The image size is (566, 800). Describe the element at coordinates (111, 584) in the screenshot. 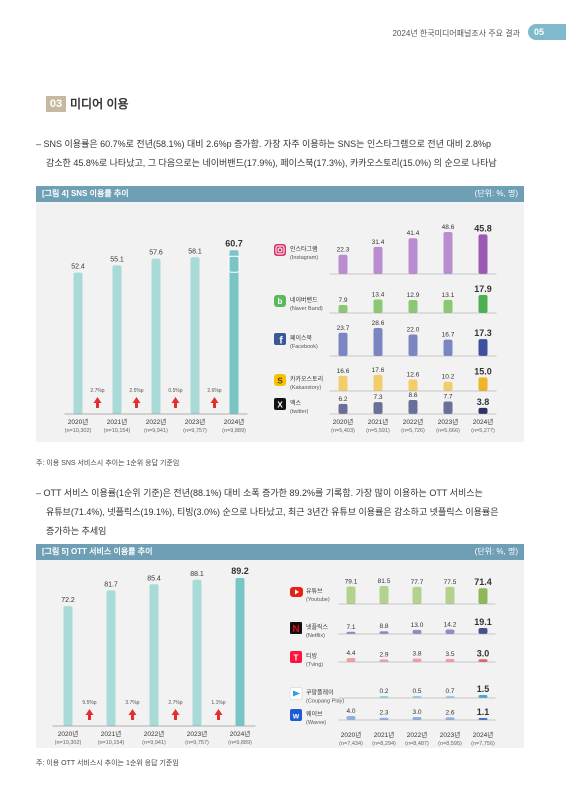

I see `overall-value-label: 81.7` at that location.